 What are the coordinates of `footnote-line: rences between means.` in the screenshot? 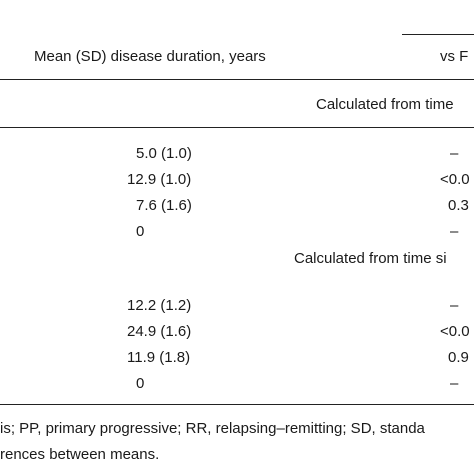 It's located at (80, 454).